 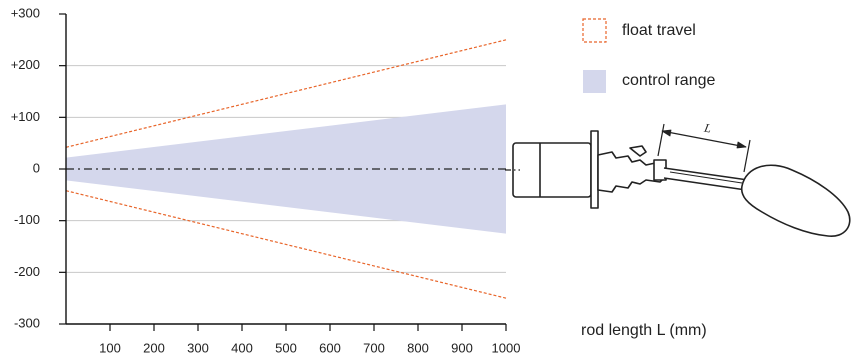 I want to click on y-tick-label-1: +200, so click(x=25, y=64).